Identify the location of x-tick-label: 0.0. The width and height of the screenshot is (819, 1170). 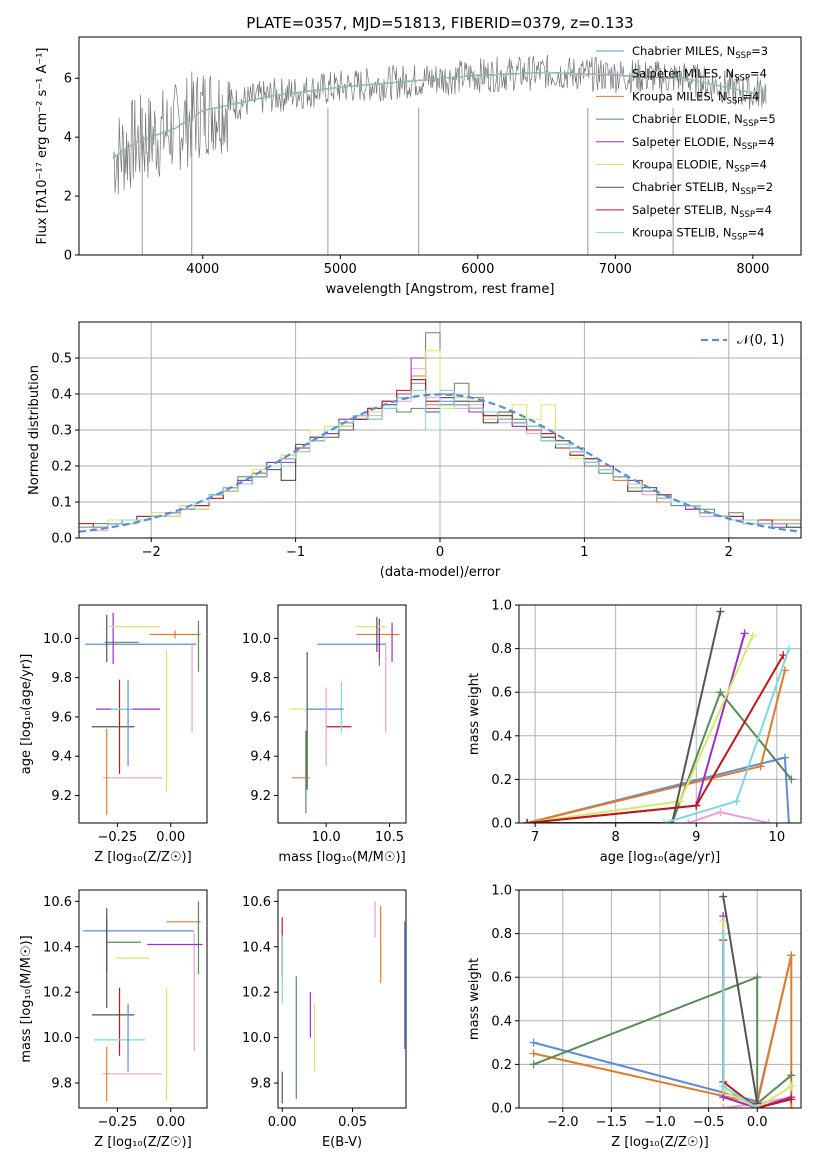
(757, 1122).